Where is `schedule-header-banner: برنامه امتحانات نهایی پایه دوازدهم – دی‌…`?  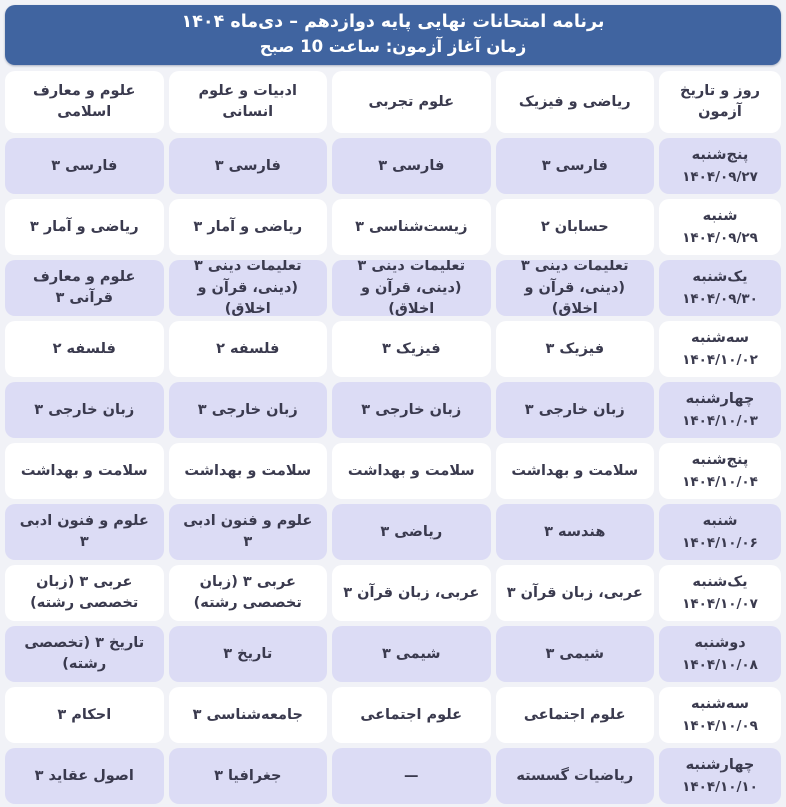
schedule-header-banner: برنامه امتحانات نهایی پایه دوازدهم – دی‌… is located at coordinates (393, 35).